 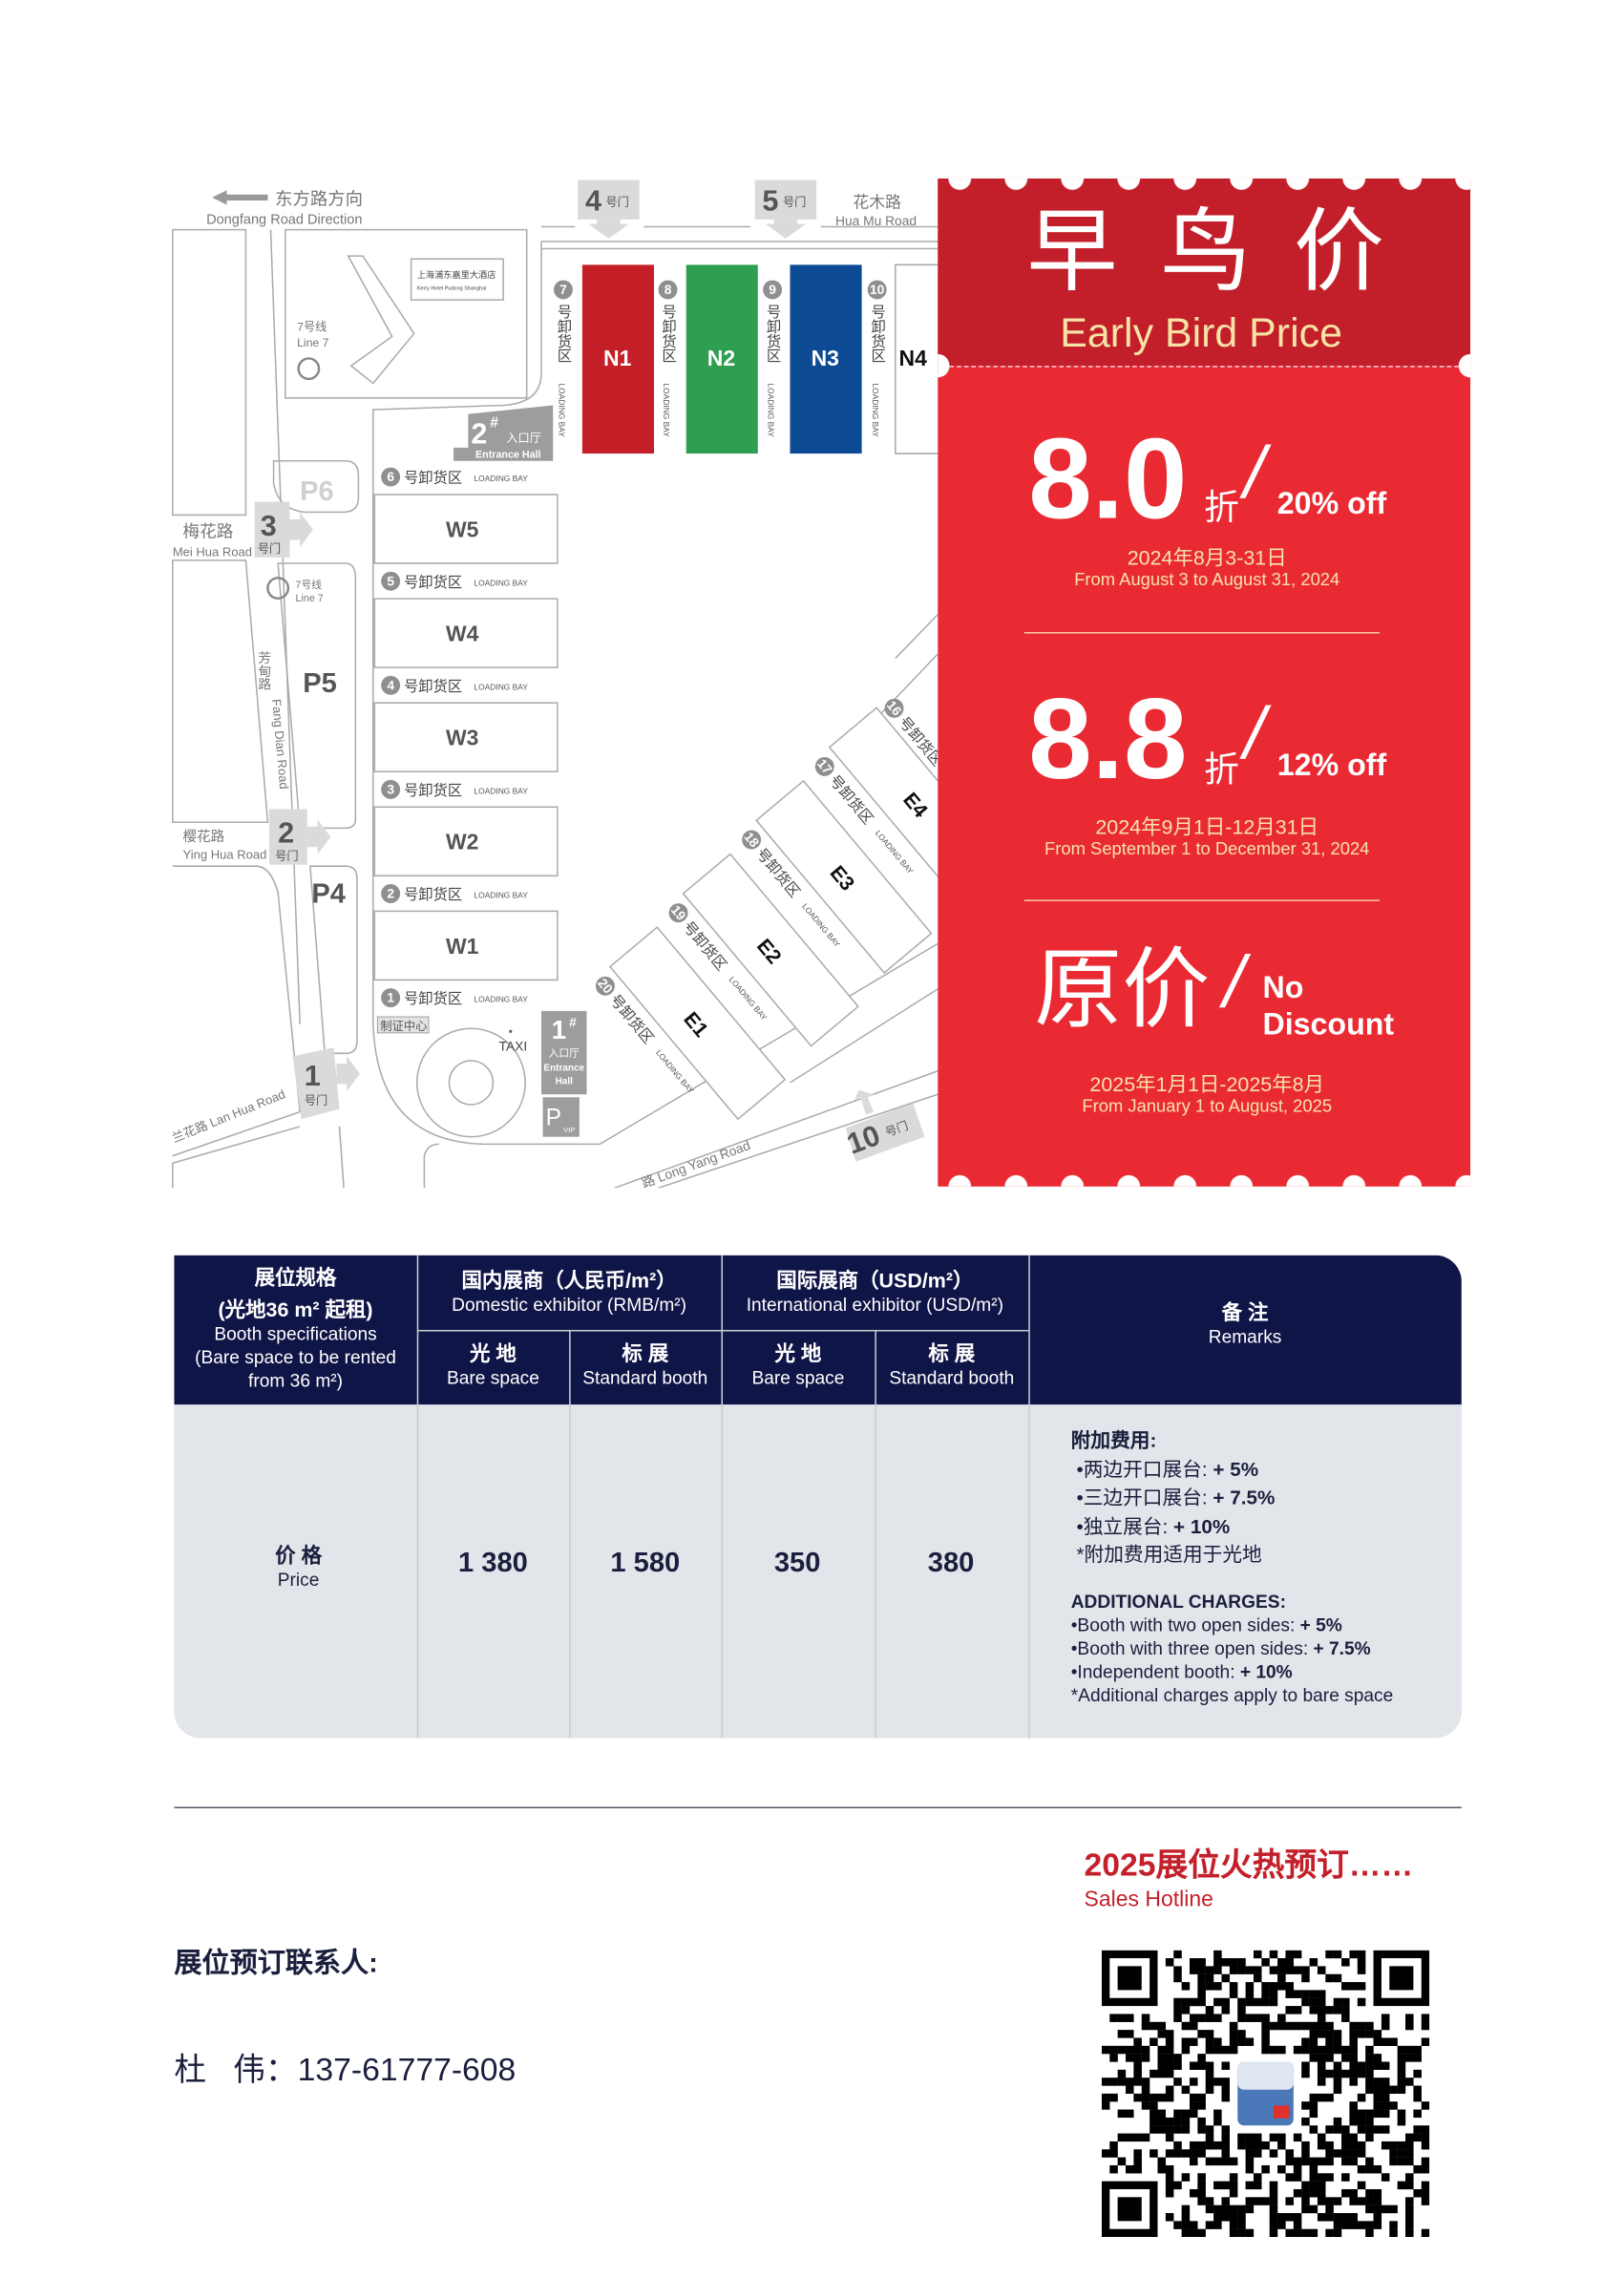 What do you see at coordinates (877, 358) in the screenshot?
I see `loading-bay-10: 10 号卸货区 LOADING BAY` at bounding box center [877, 358].